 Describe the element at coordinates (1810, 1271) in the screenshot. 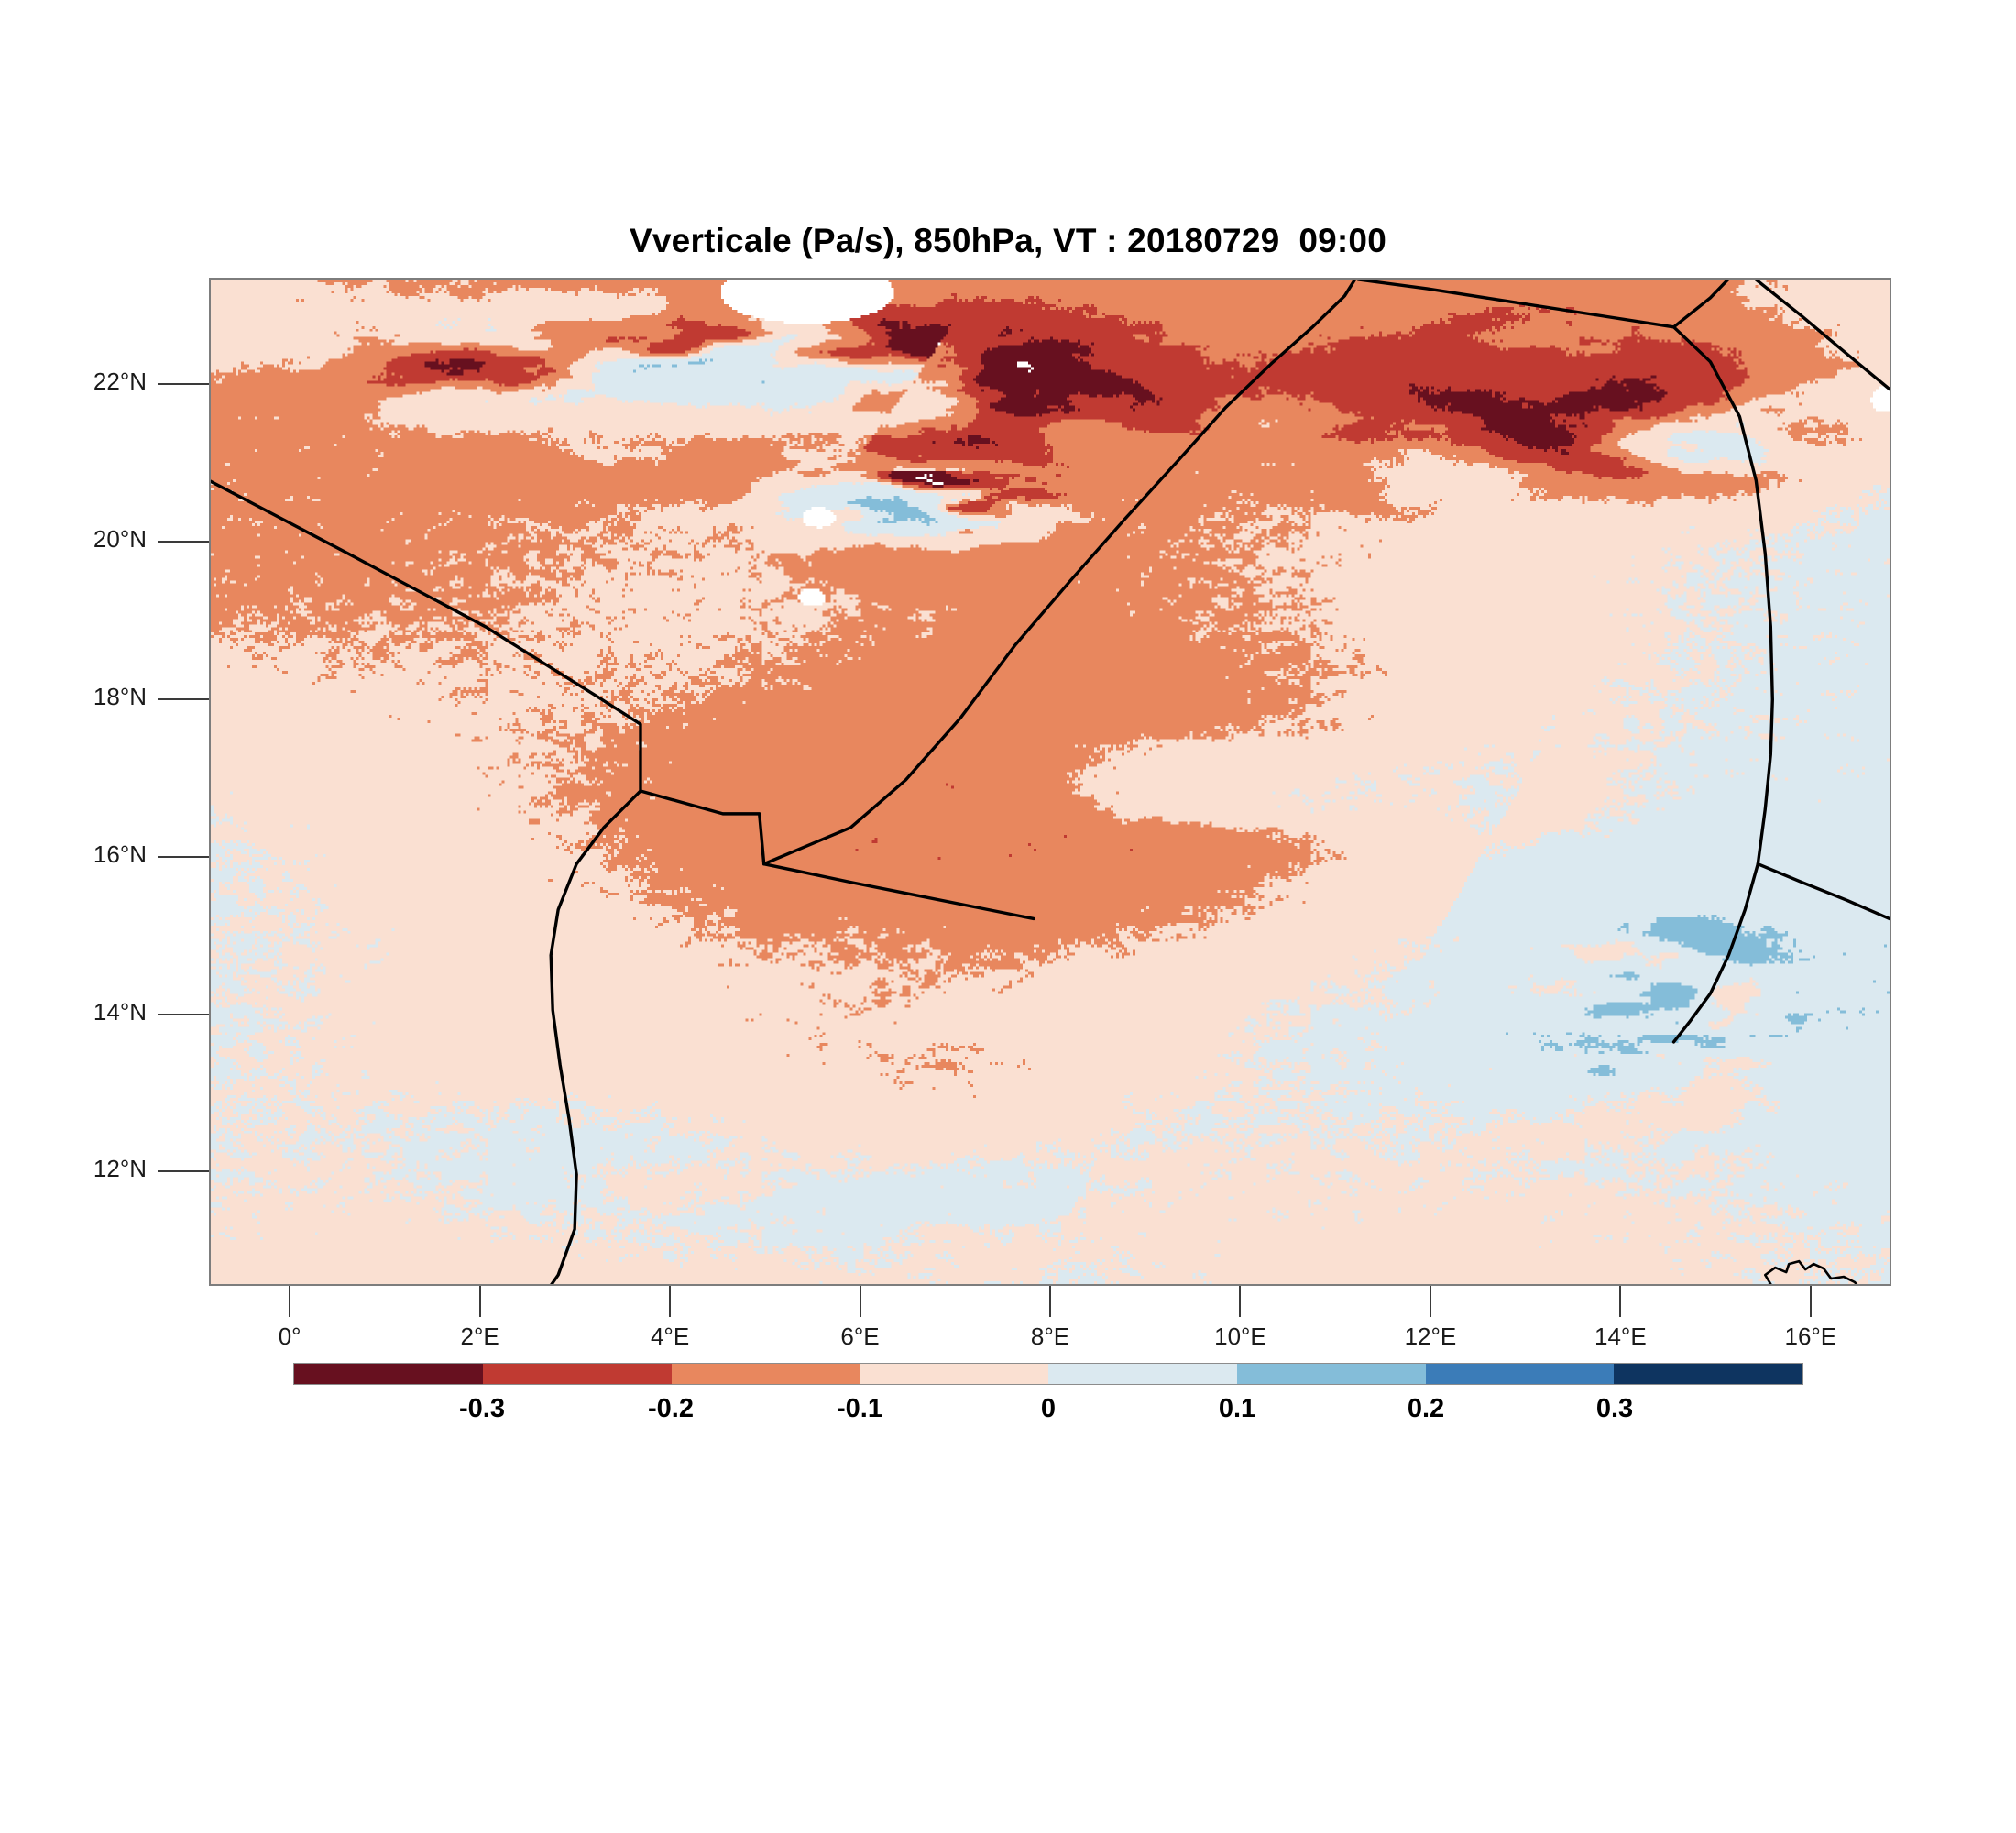

I see `lake-chad-shoreline` at that location.